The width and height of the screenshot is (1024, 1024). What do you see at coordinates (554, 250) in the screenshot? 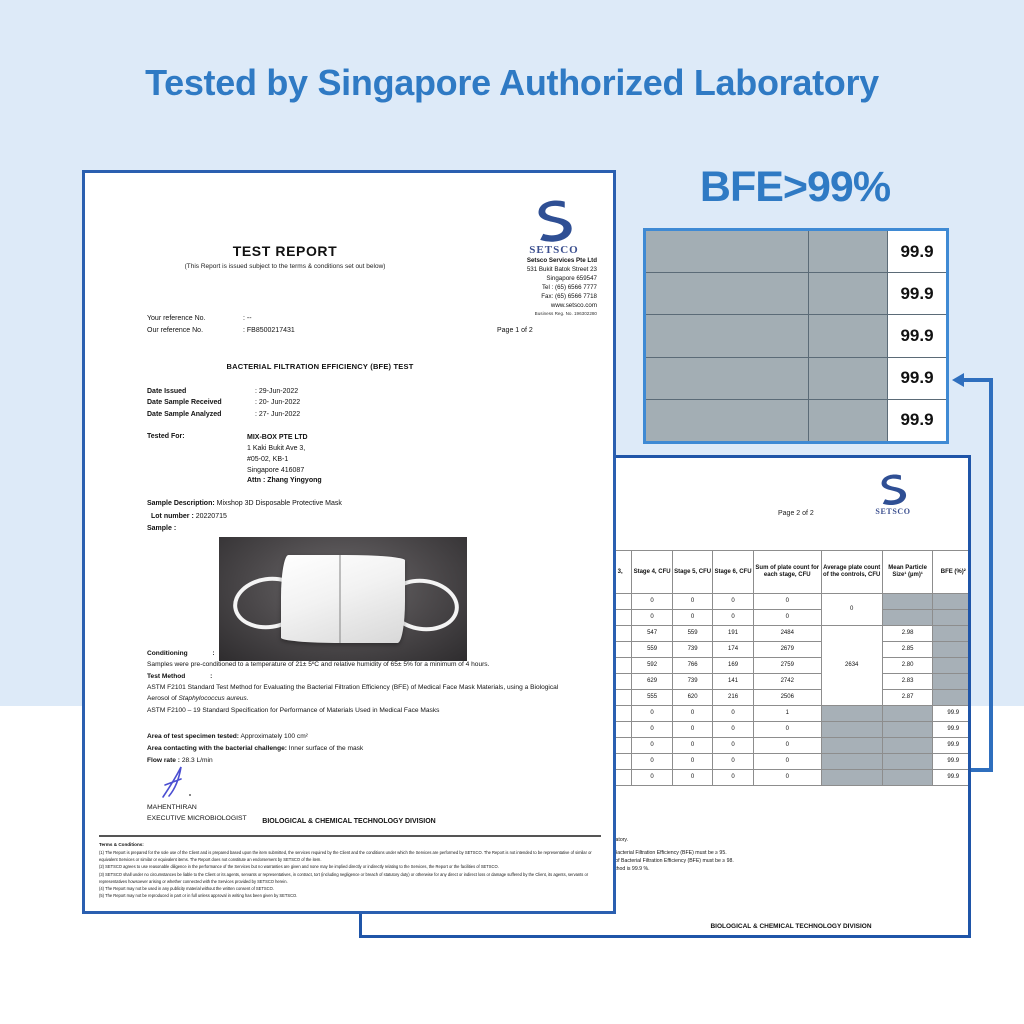
I see `page1-setsco-wordmark: SETSCO` at bounding box center [554, 250].